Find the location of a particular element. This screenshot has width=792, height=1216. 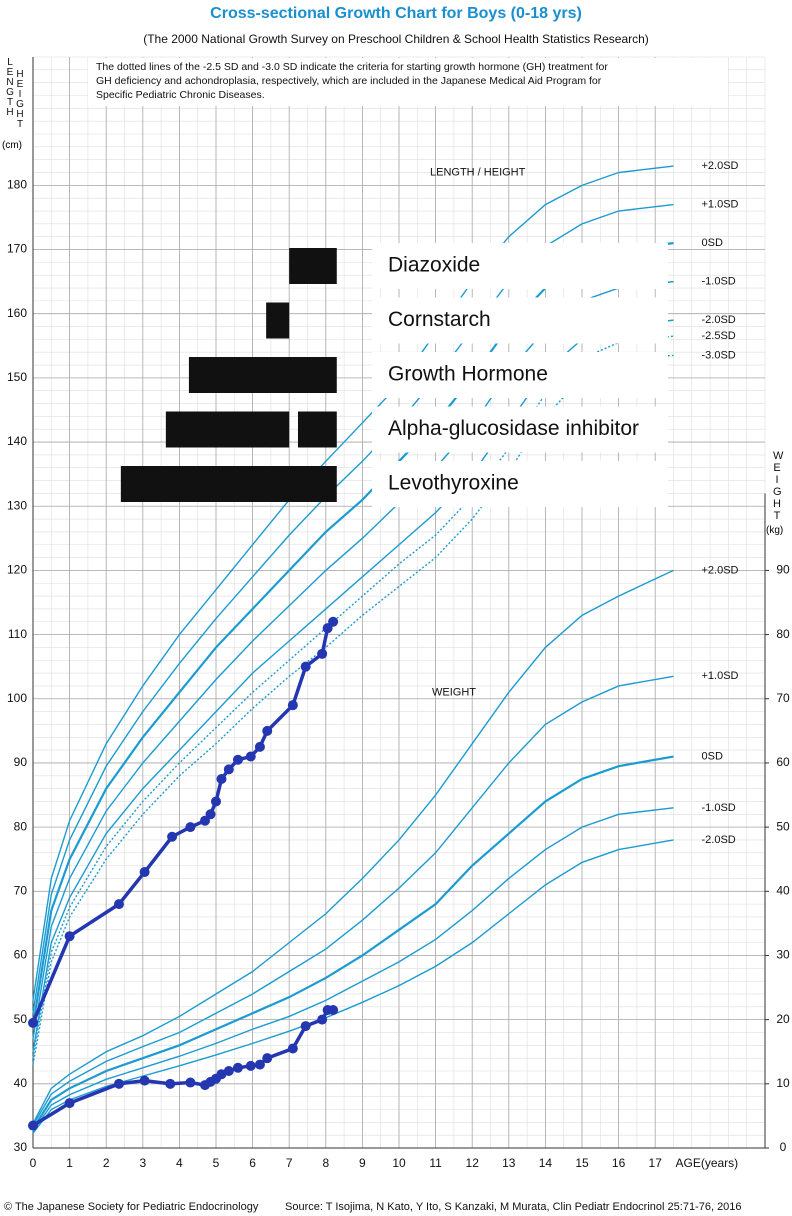

y2-tick-label: 80 is located at coordinates (783, 634).